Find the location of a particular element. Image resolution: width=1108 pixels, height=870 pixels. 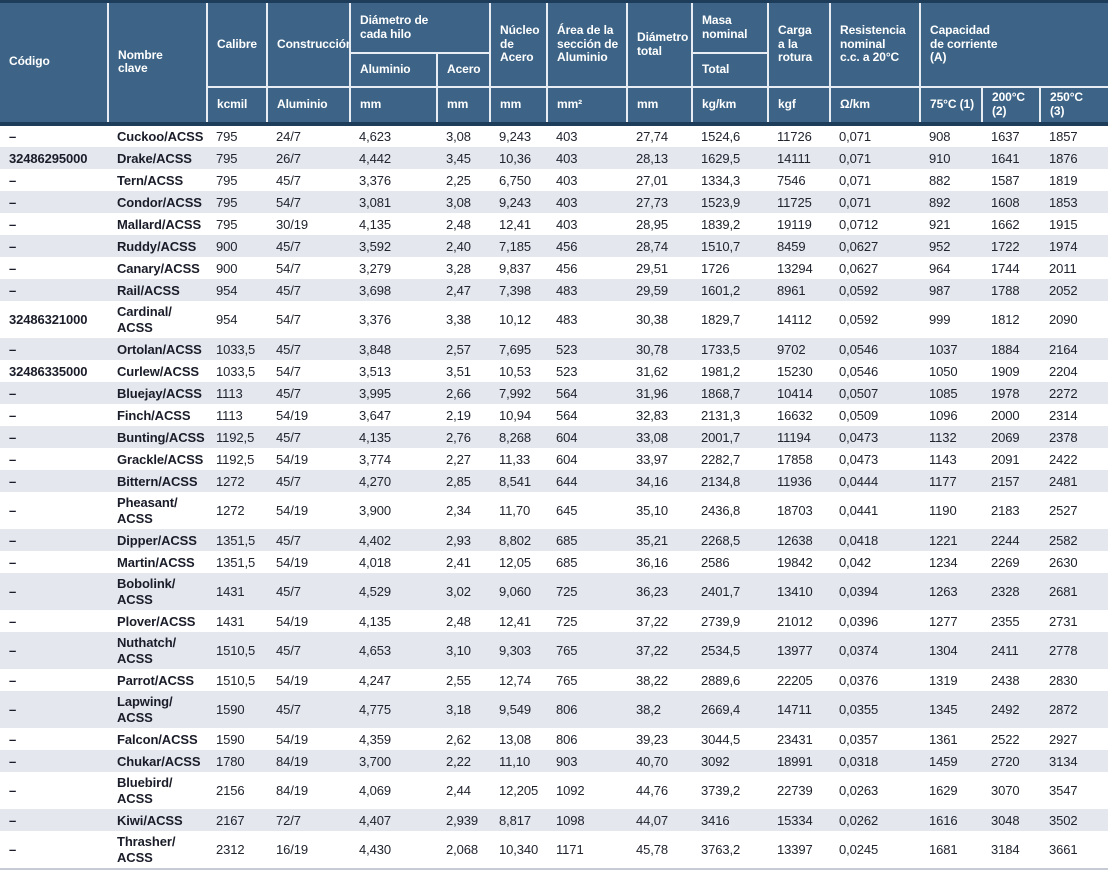

nucleo-acero-cell: 11,10 is located at coordinates (515, 761).